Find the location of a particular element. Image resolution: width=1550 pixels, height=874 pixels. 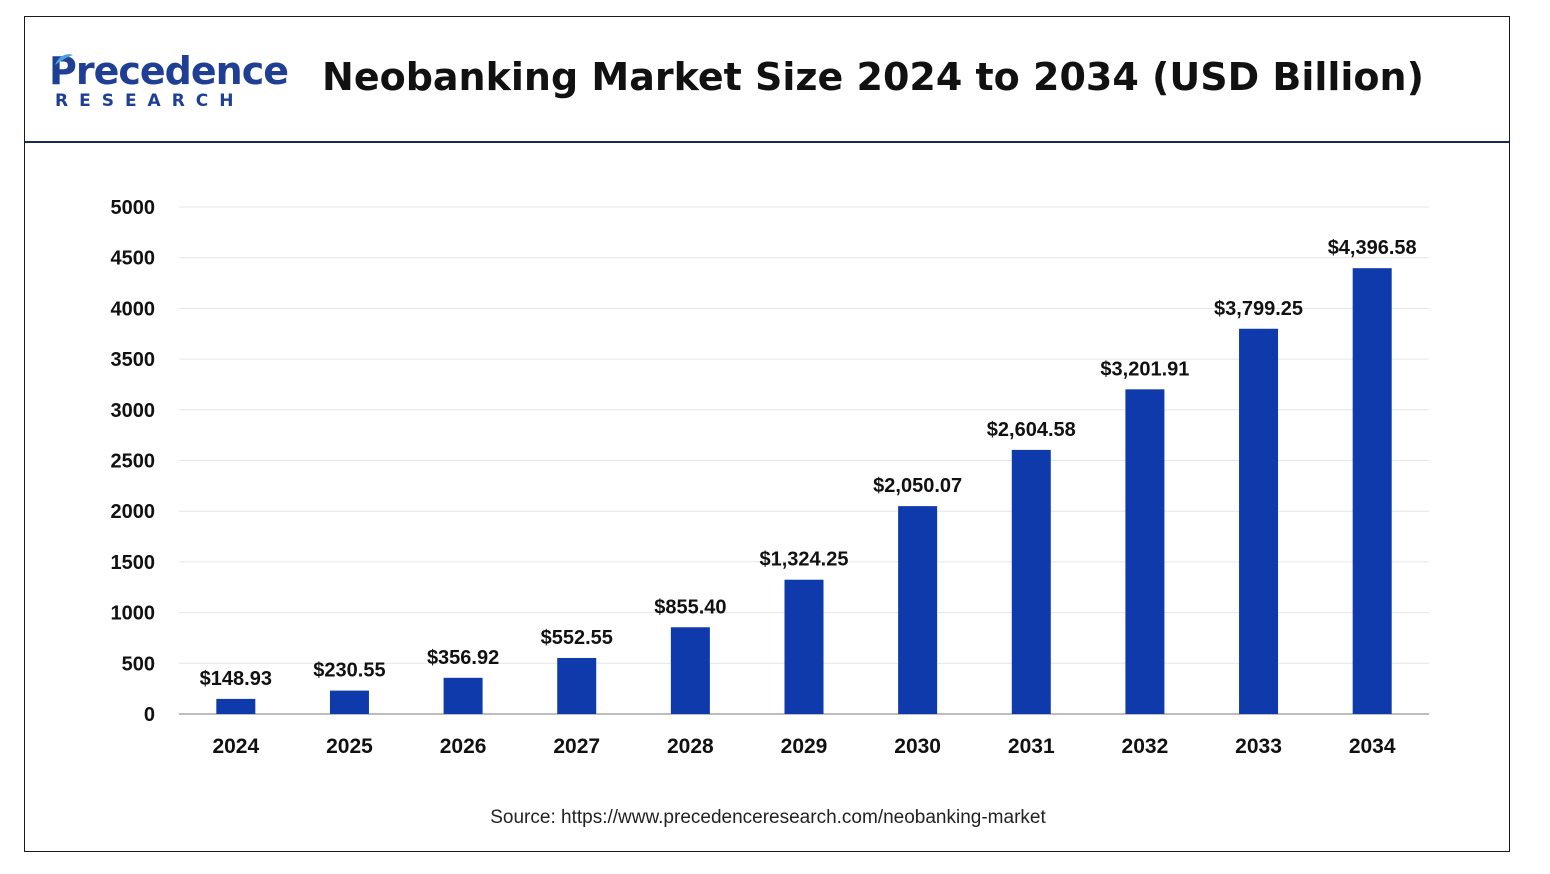

y-tick-label: 3500 is located at coordinates (133, 360).